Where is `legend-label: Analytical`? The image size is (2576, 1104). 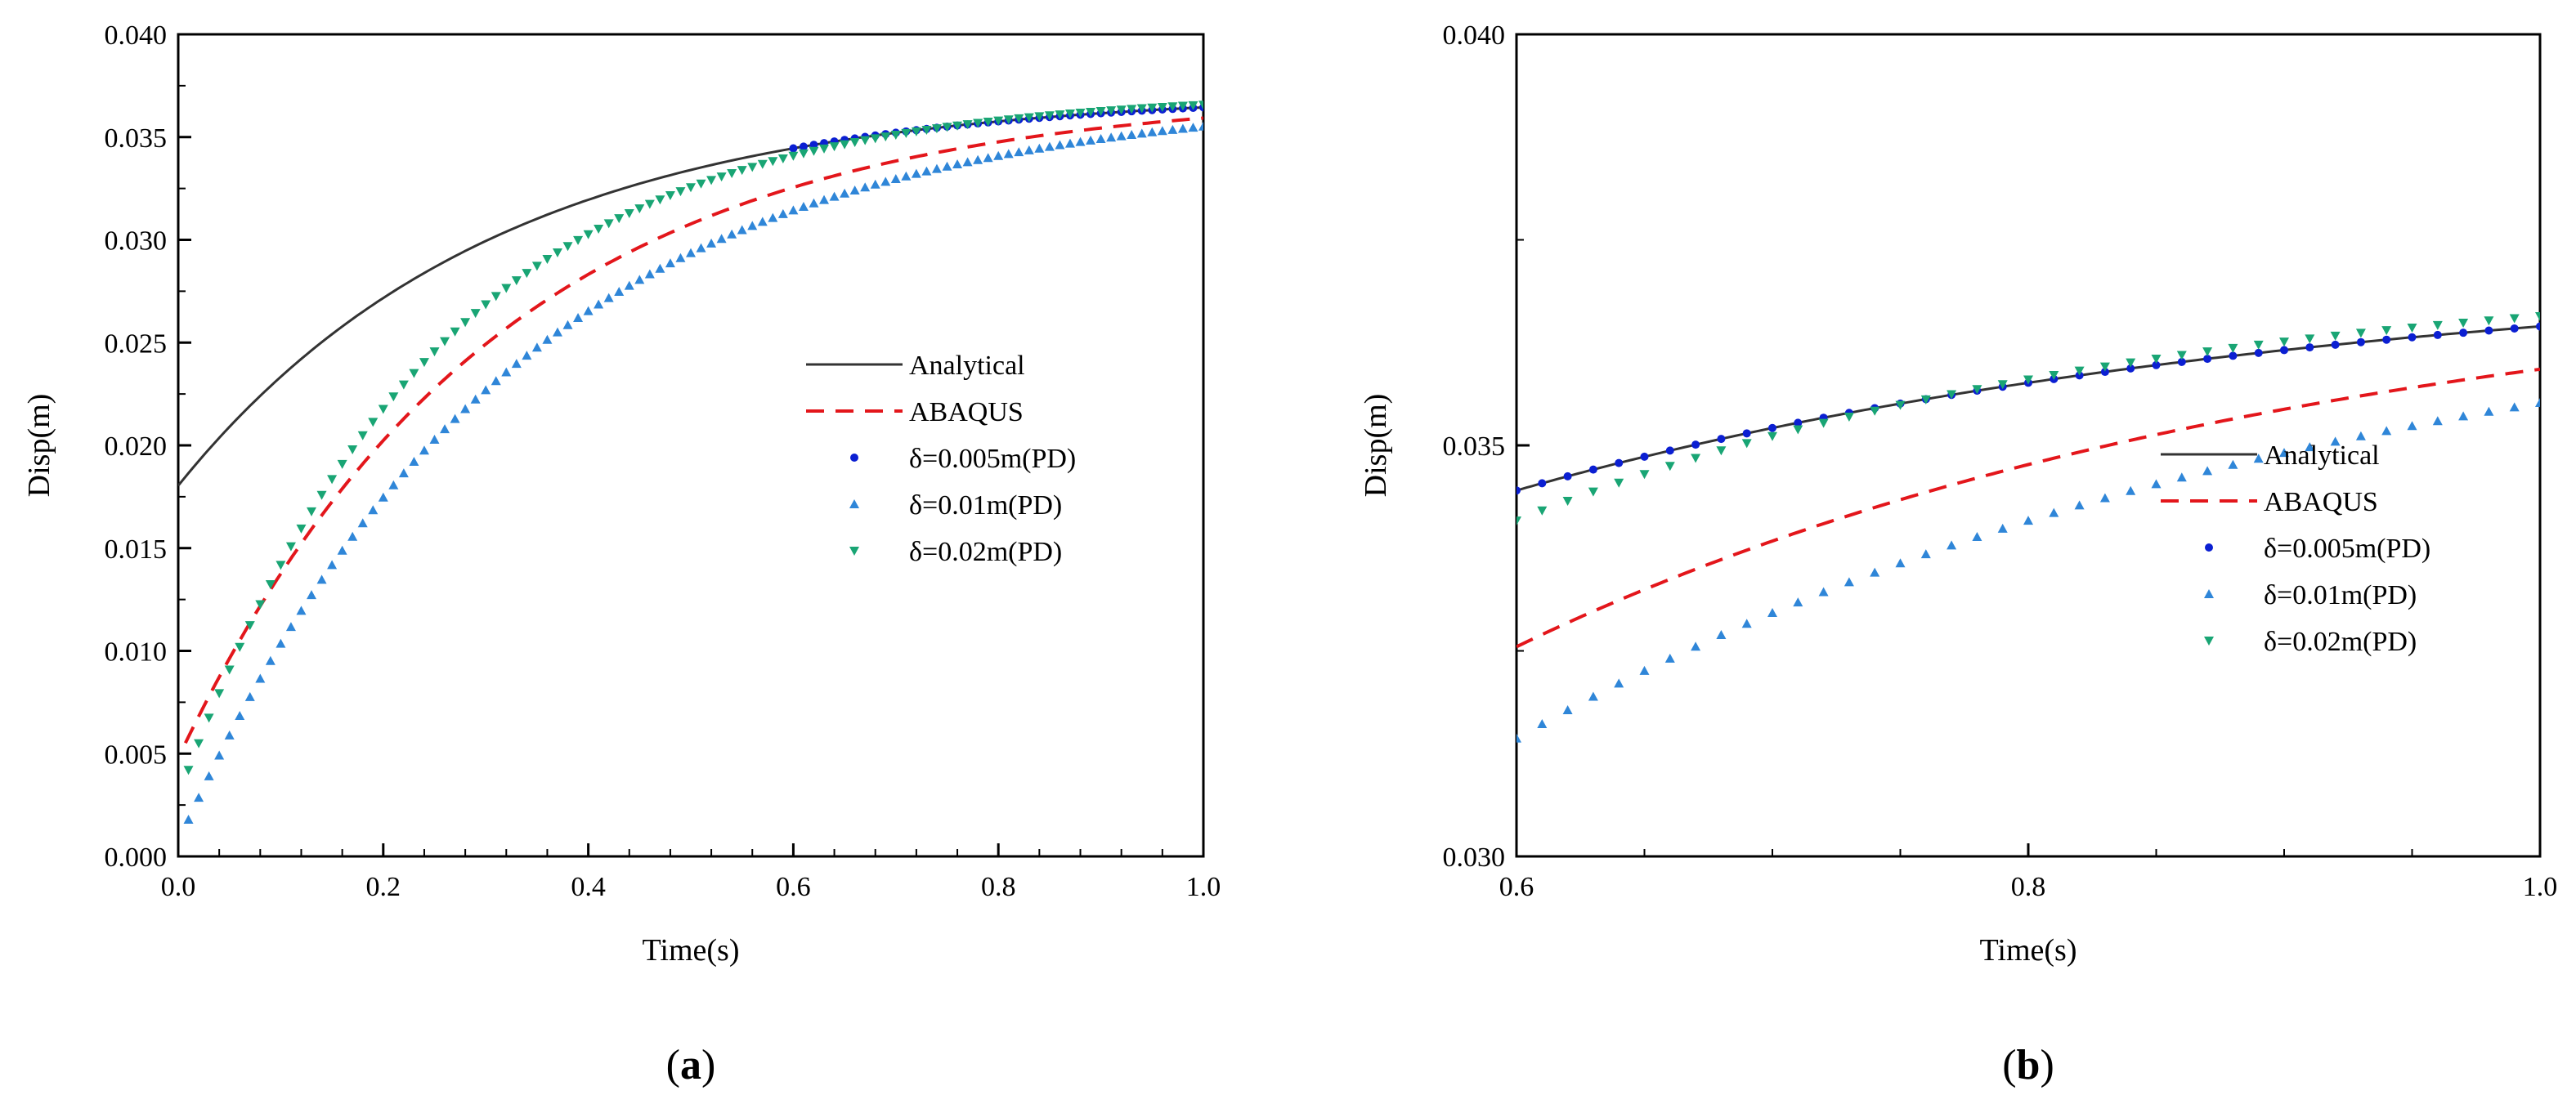
legend-label: Analytical is located at coordinates (967, 366).